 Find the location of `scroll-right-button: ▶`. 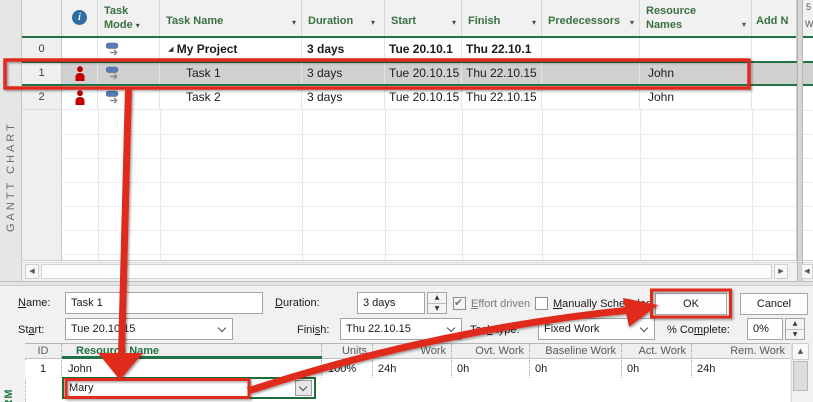

scroll-right-button: ▶ is located at coordinates (781, 271).